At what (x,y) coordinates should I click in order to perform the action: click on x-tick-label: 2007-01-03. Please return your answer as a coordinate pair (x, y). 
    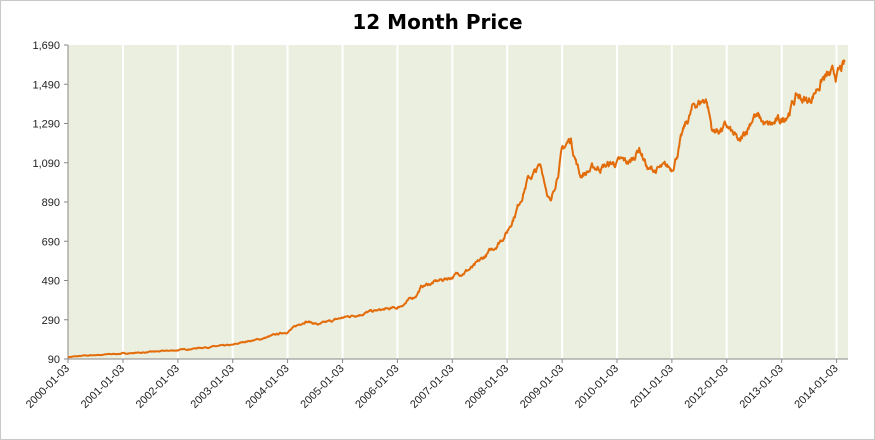
    Looking at the image, I should click on (432, 387).